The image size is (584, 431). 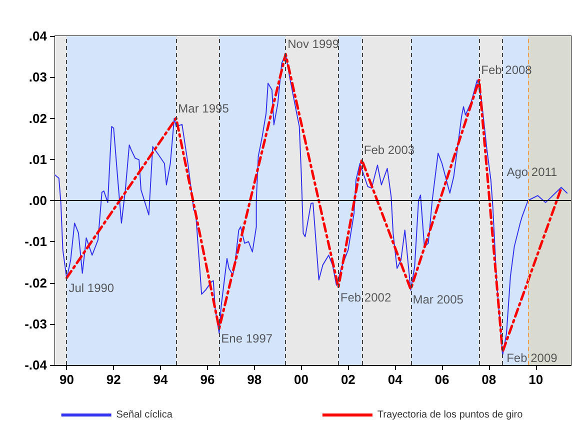 I want to click on annotation: Nov 1999, so click(x=314, y=44).